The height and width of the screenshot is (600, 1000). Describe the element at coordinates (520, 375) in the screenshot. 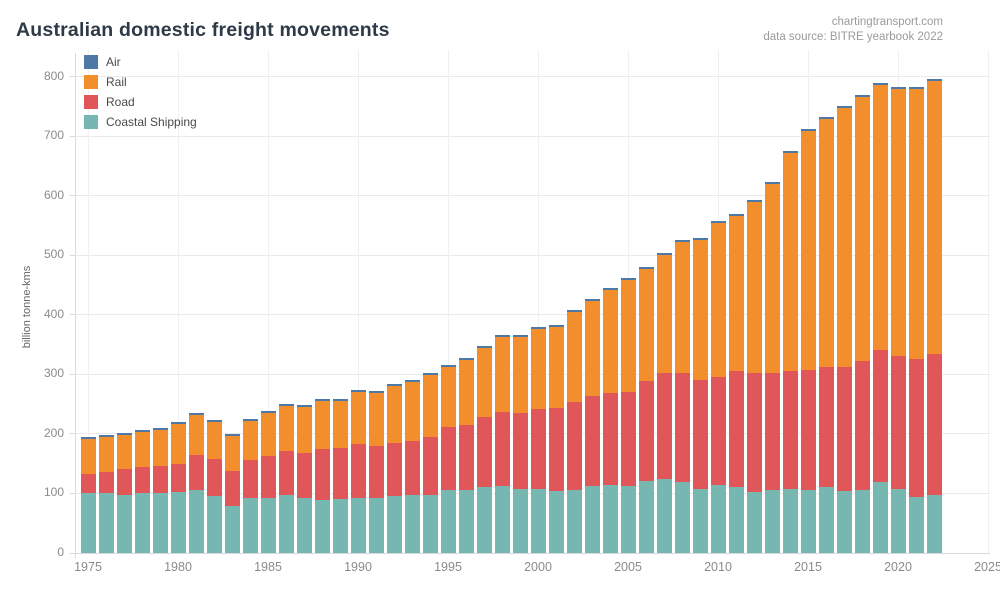

I see `bar-1999-rail` at that location.